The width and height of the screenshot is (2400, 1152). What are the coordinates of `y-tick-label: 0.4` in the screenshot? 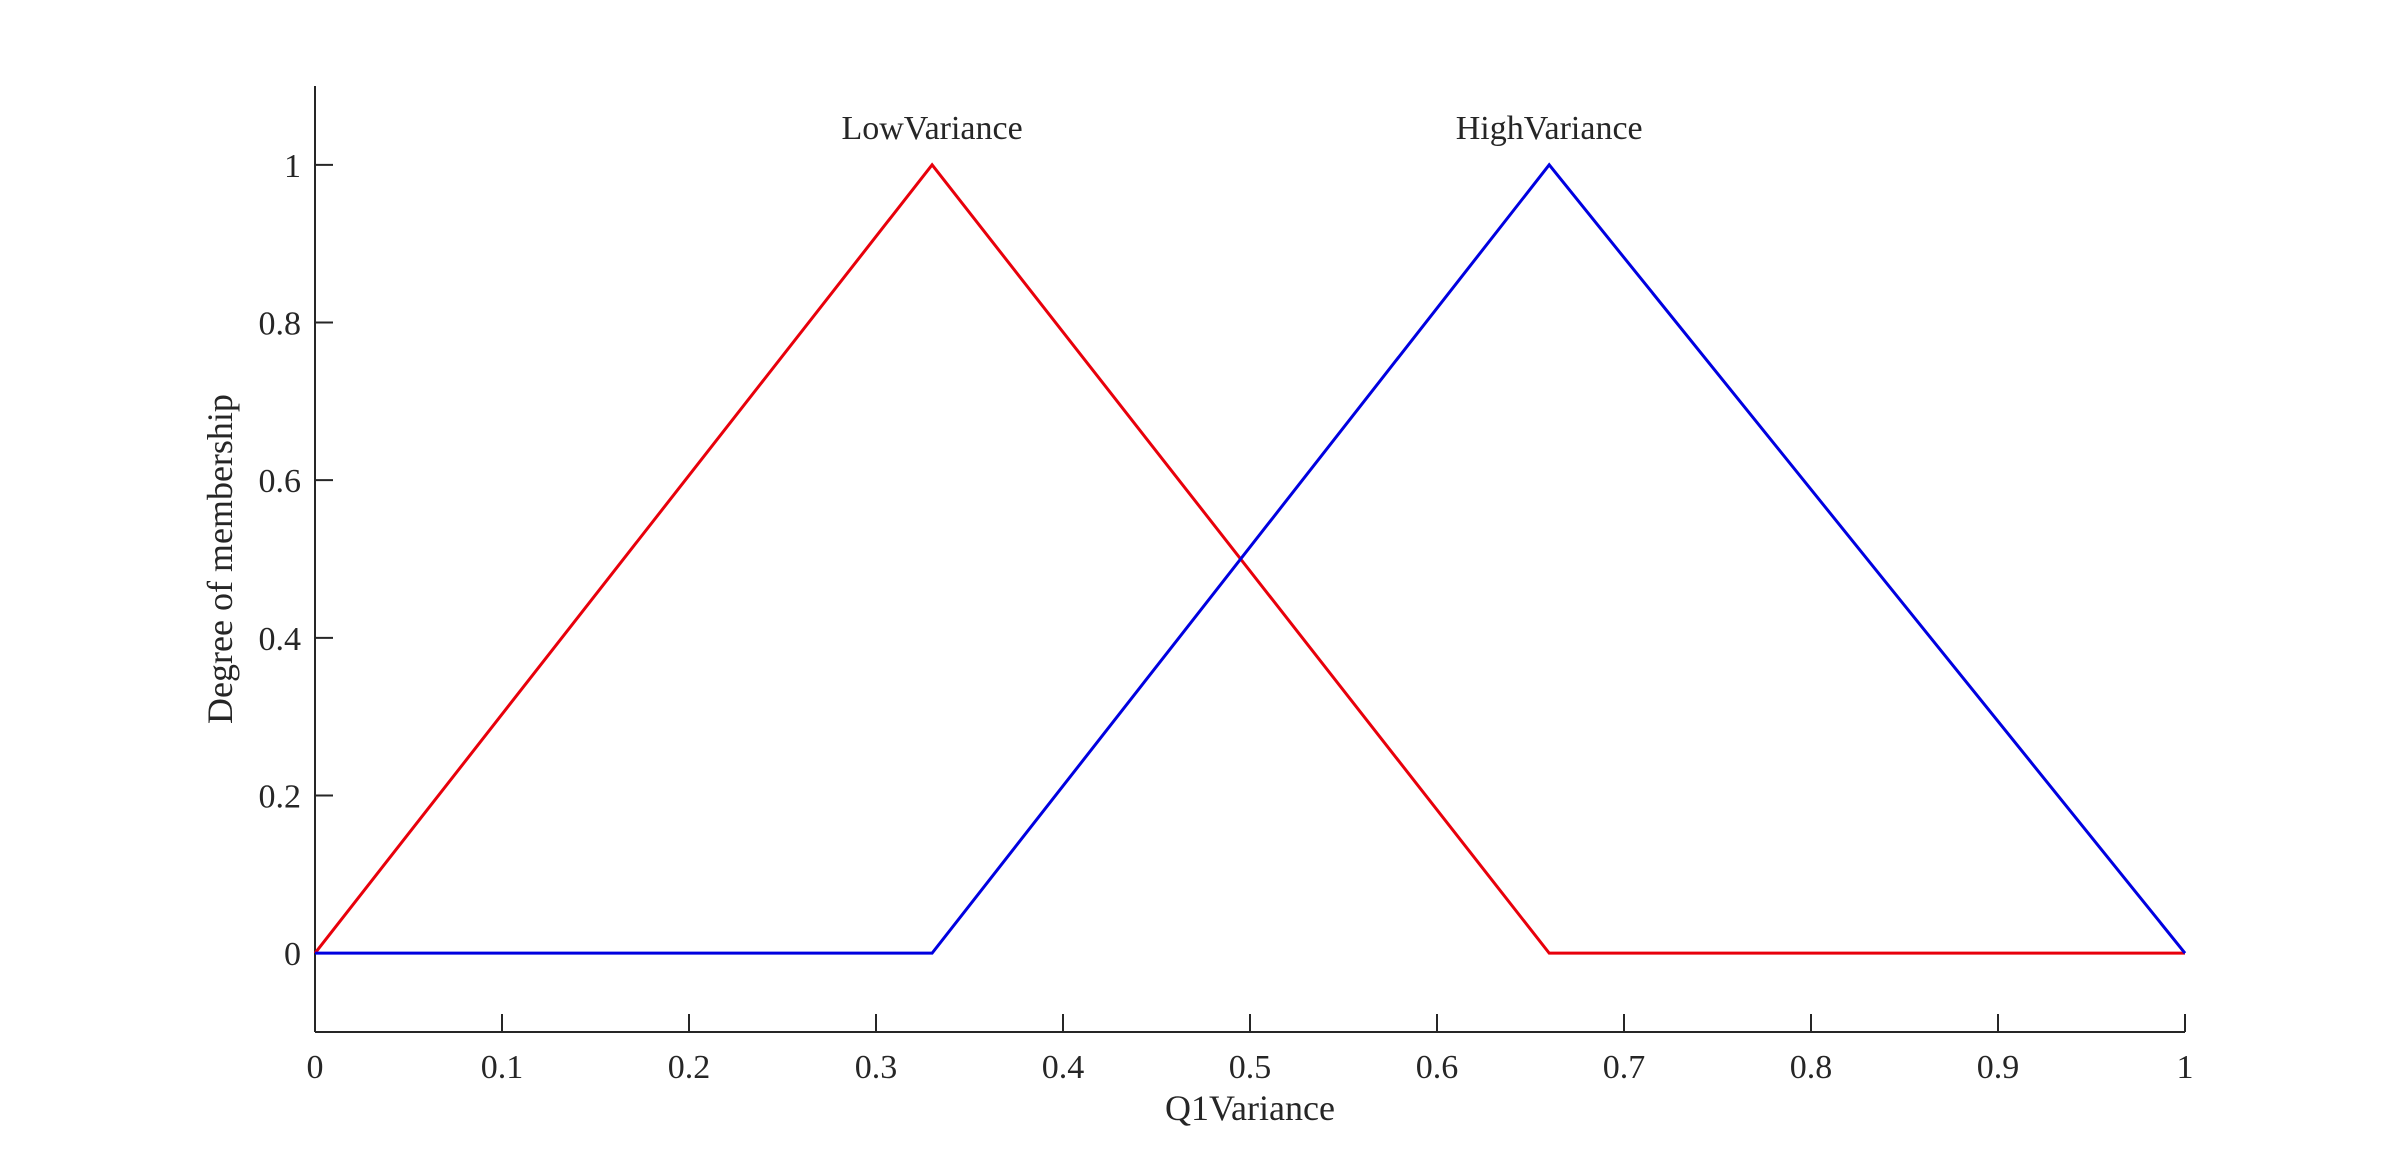 It's located at (280, 639).